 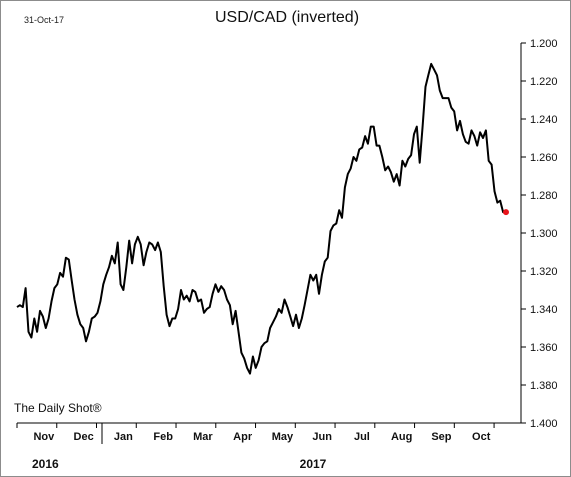 I want to click on y-tick-label: 1.240, so click(x=544, y=120).